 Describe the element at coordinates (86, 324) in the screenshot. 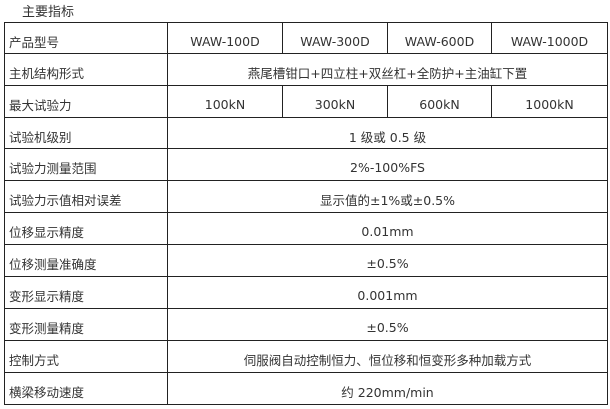

I see `row-label: 变形测量精度` at that location.